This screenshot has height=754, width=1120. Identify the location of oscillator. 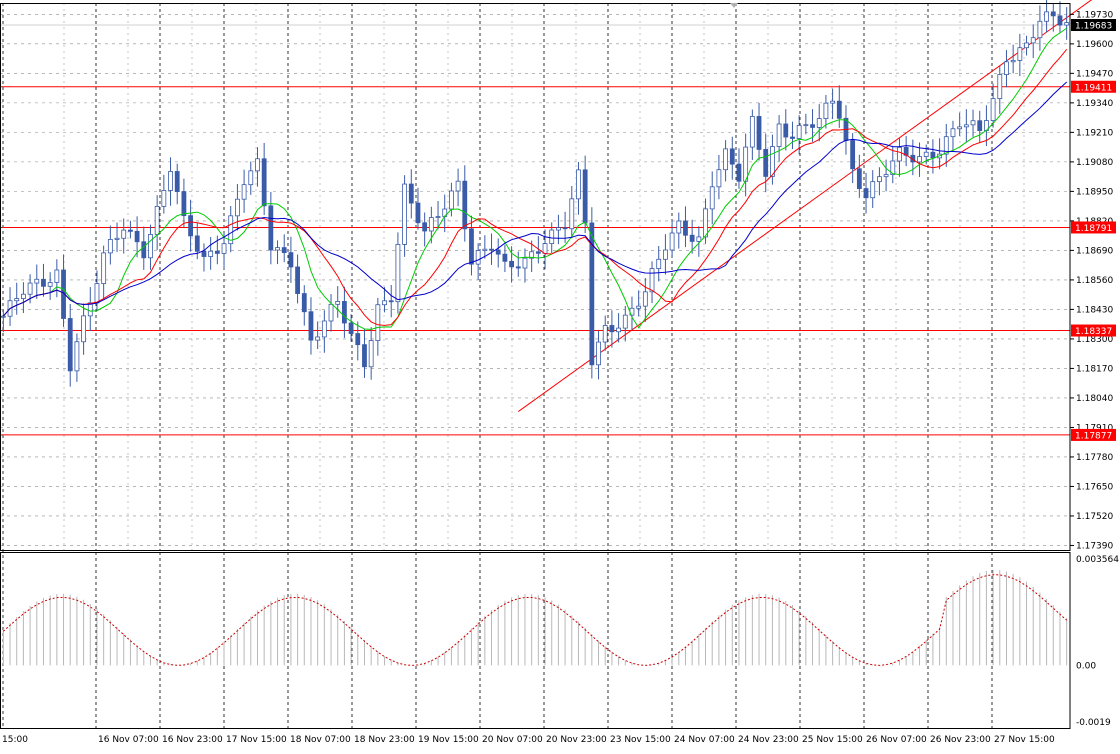
(535, 617).